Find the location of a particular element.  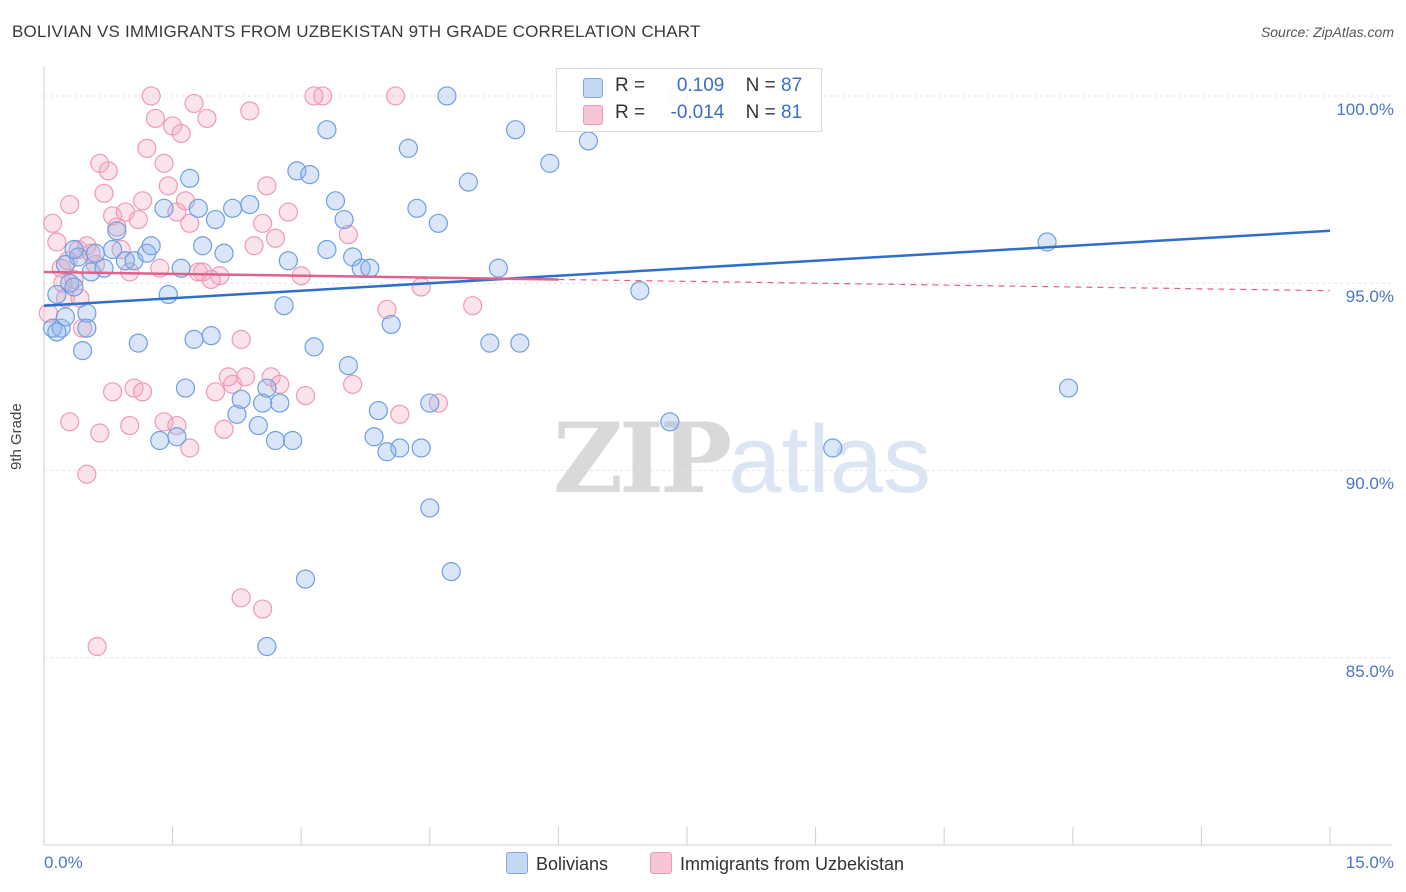

y-tick-label: 90.0% is located at coordinates (1369, 484).